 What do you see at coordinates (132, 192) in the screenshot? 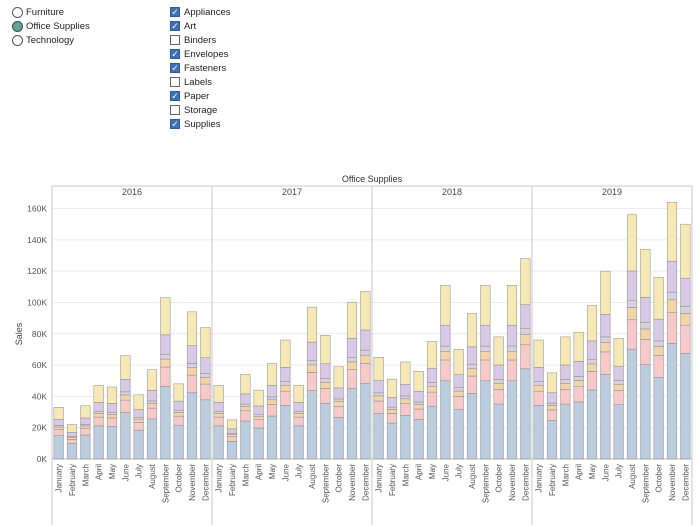
I see `year-header: 2016` at bounding box center [132, 192].